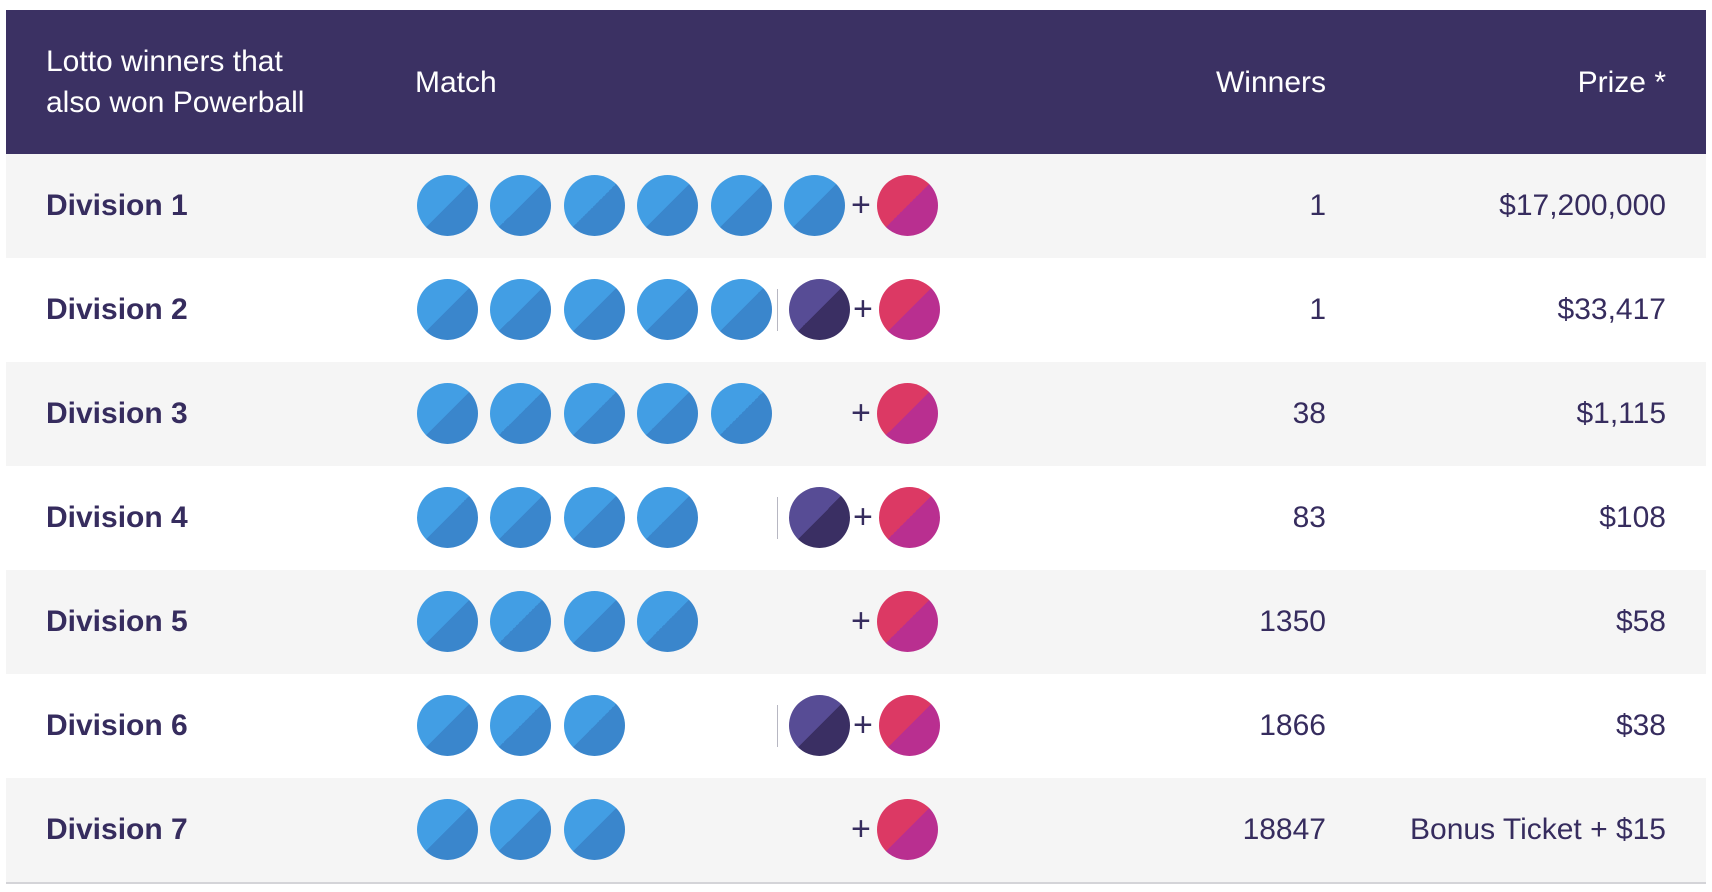  I want to click on winners-count: 38, so click(1309, 413).